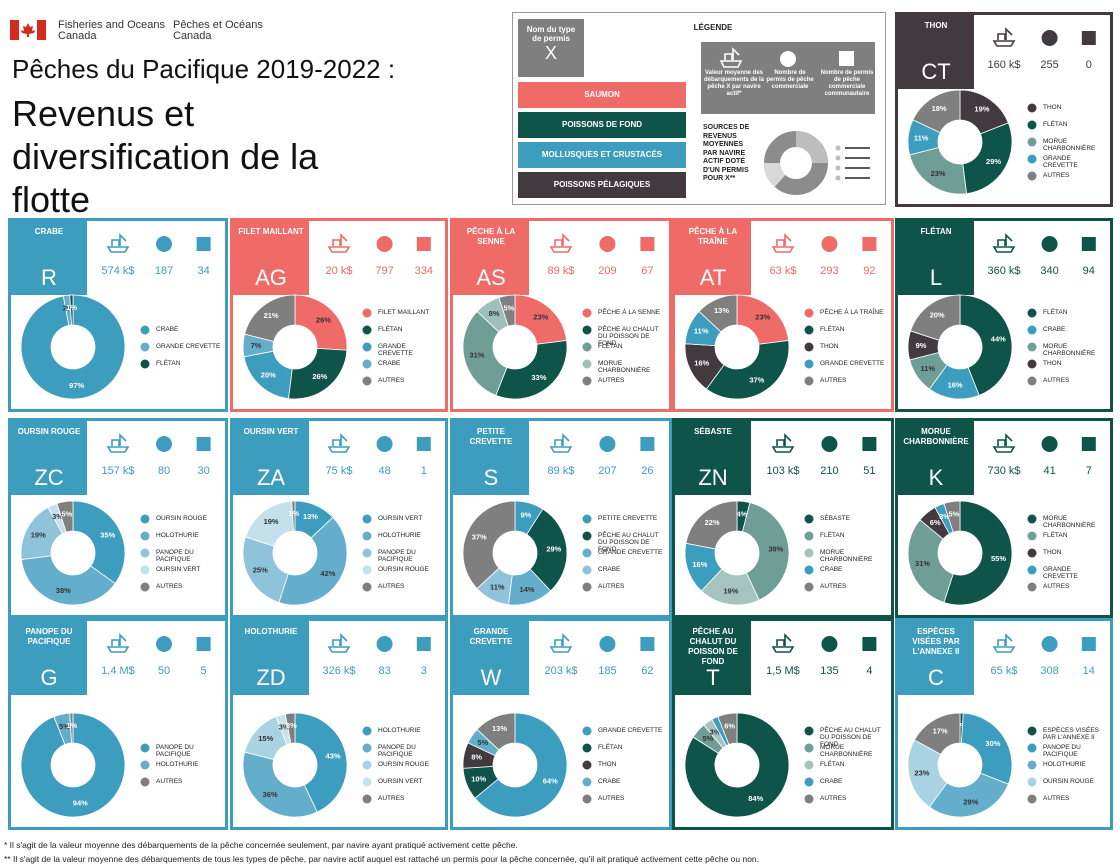 Image resolution: width=1120 pixels, height=864 pixels. Describe the element at coordinates (491, 677) in the screenshot. I see `type-code: W` at that location.